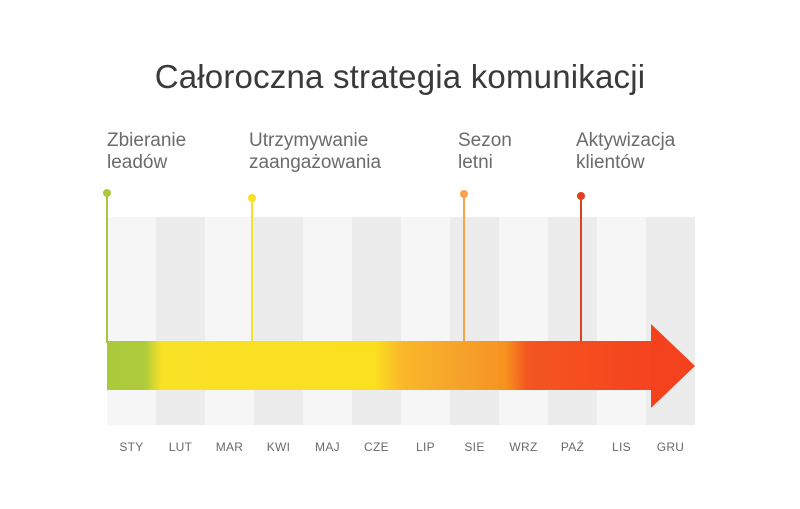  I want to click on month-label: LIP, so click(425, 447).